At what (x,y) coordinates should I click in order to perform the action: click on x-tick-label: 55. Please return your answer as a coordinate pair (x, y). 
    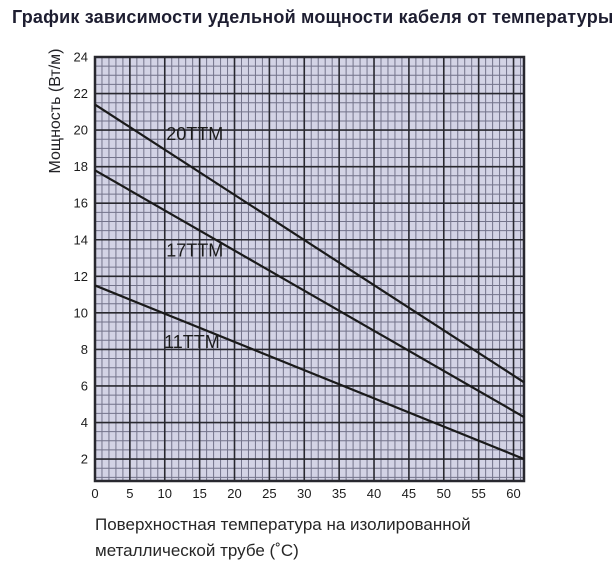
    Looking at the image, I should click on (478, 493).